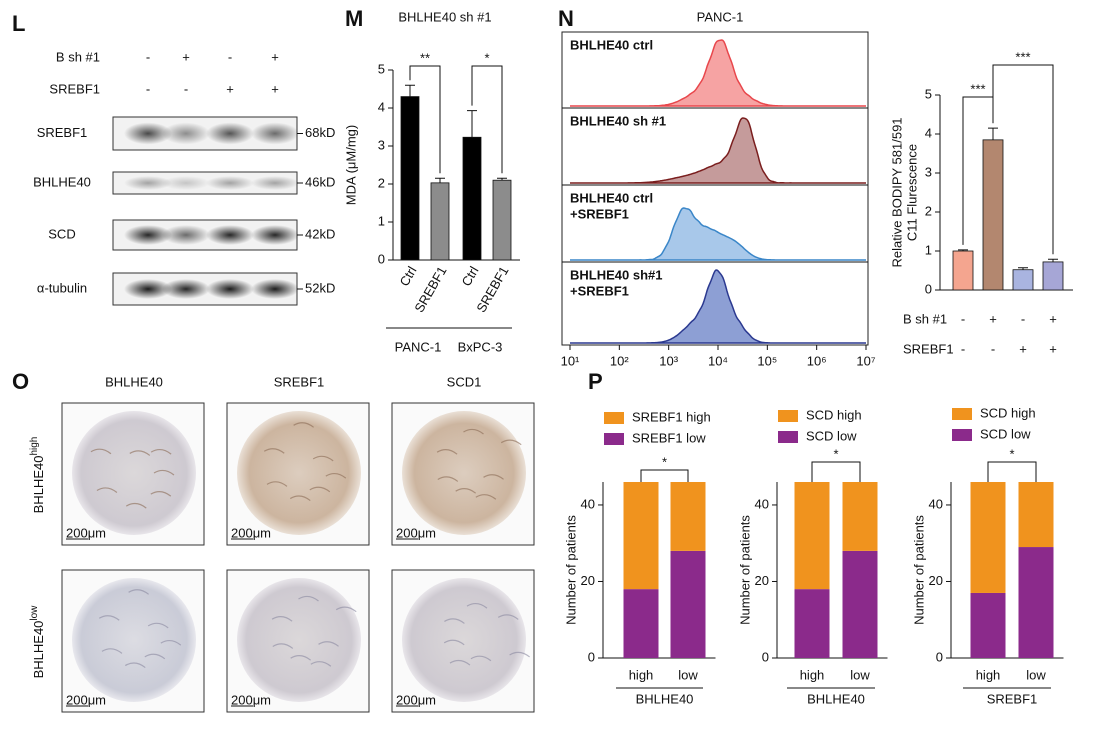 This screenshot has height=732, width=1116. What do you see at coordinates (767, 360) in the screenshot?
I see `x-tick-label: 10⁵` at bounding box center [767, 360].